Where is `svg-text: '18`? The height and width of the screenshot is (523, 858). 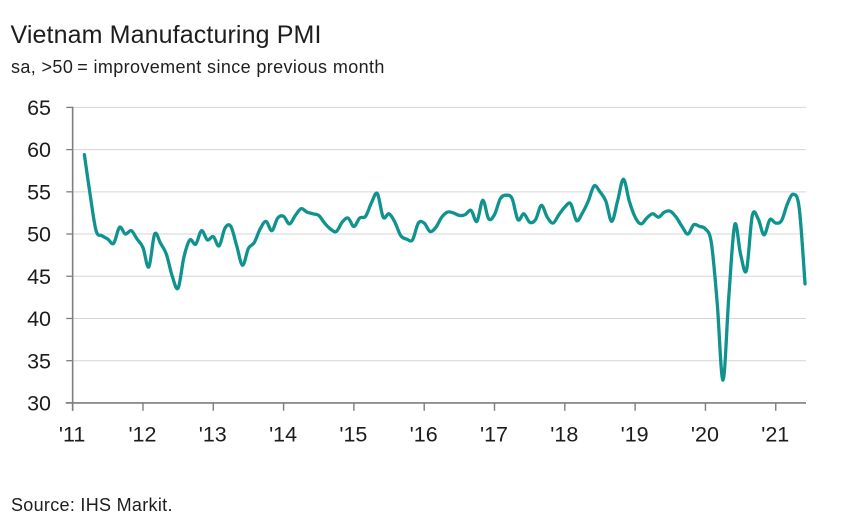
svg-text: '18 is located at coordinates (564, 434).